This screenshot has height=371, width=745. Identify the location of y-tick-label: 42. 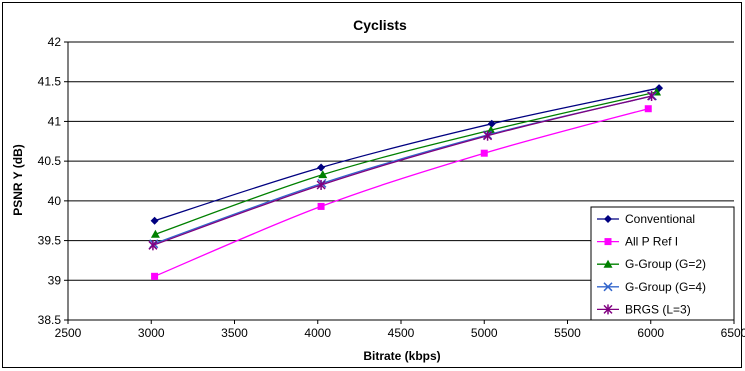
(55, 42).